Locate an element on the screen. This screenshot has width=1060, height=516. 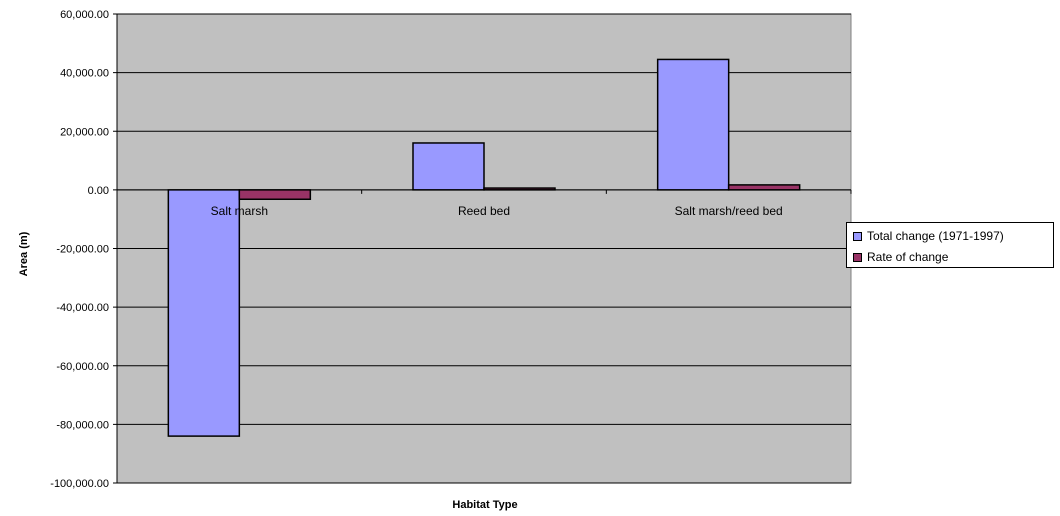
y-tick-label: -20,000.00 is located at coordinates (82, 250).